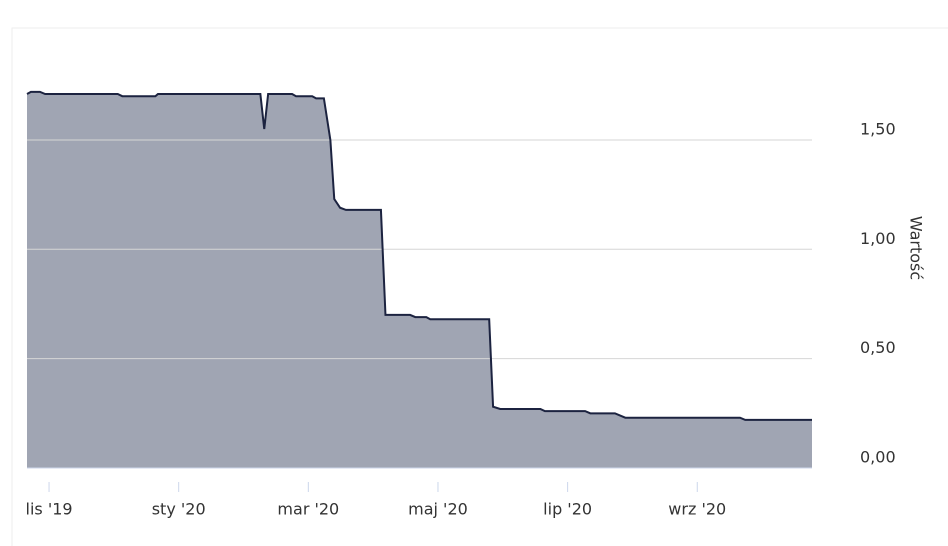 This screenshot has height=546, width=948. What do you see at coordinates (697, 509) in the screenshot?
I see `x-tick-label: wrz '20` at bounding box center [697, 509].